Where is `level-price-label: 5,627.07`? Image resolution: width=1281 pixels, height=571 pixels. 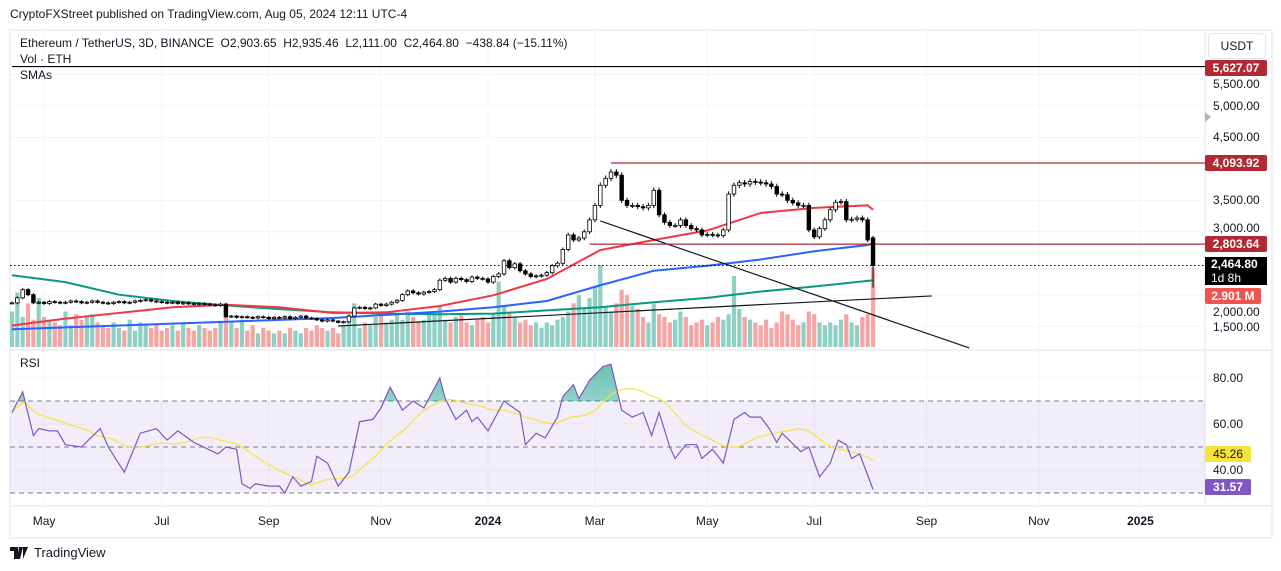 level-price-label: 5,627.07 is located at coordinates (1236, 68).